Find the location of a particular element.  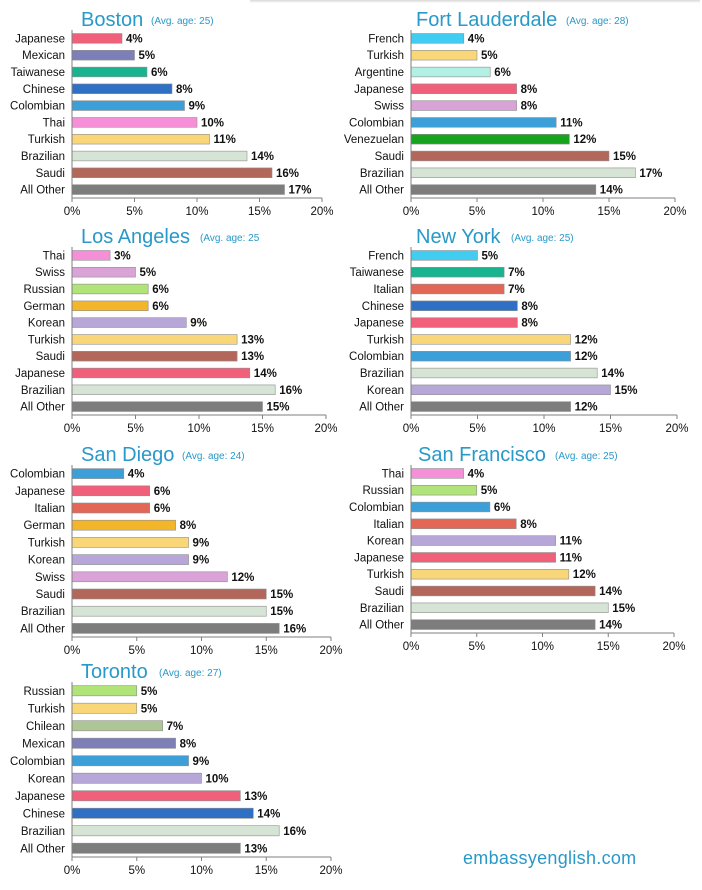

category-label: Turkish is located at coordinates (46, 340).